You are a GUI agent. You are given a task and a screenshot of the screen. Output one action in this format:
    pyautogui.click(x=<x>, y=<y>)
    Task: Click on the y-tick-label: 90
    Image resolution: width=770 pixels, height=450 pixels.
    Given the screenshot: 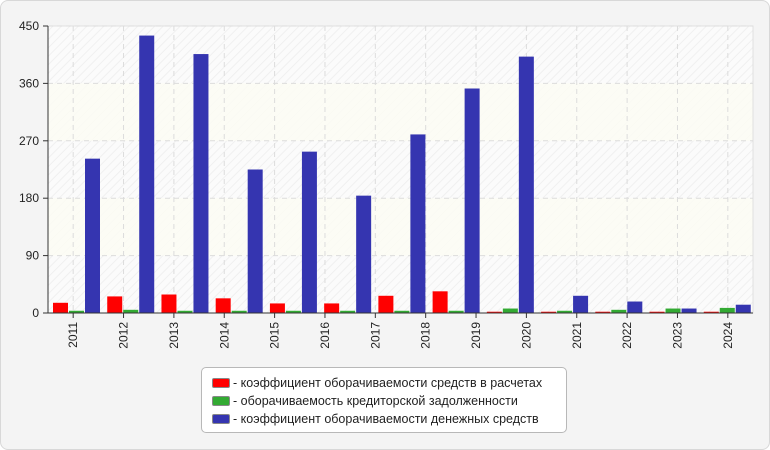 What is the action you would take?
    pyautogui.click(x=33, y=256)
    